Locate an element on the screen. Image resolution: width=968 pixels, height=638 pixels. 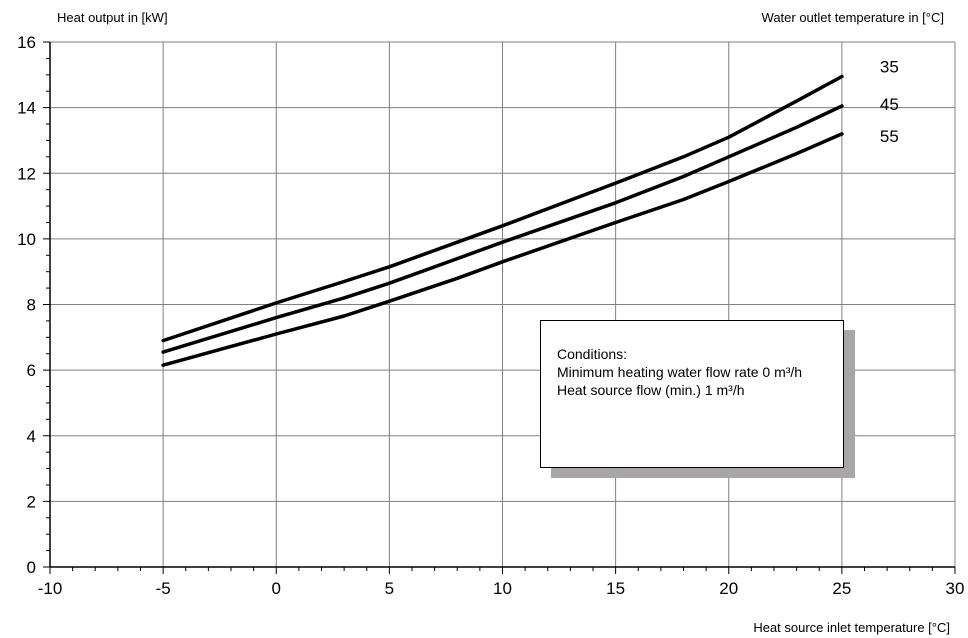
x-tick-label: 20 is located at coordinates (728, 588).